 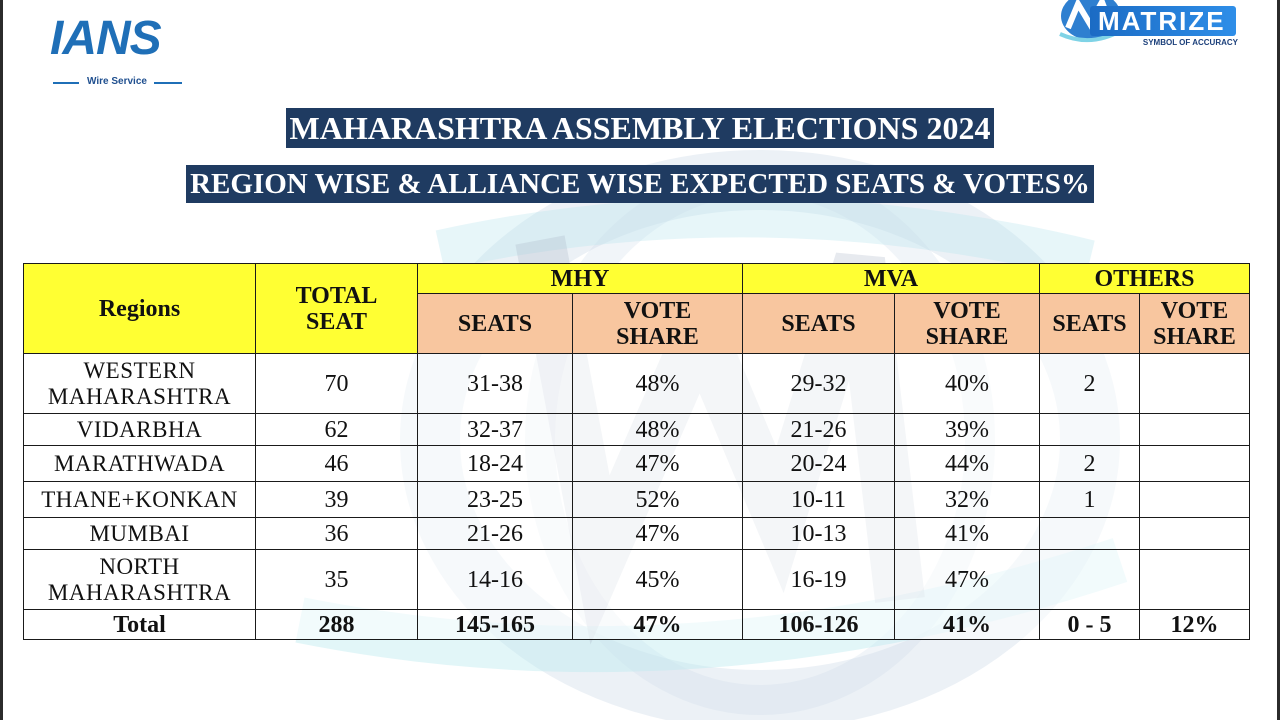 I want to click on header-mva-vote-line1: VOTE, so click(x=967, y=310).